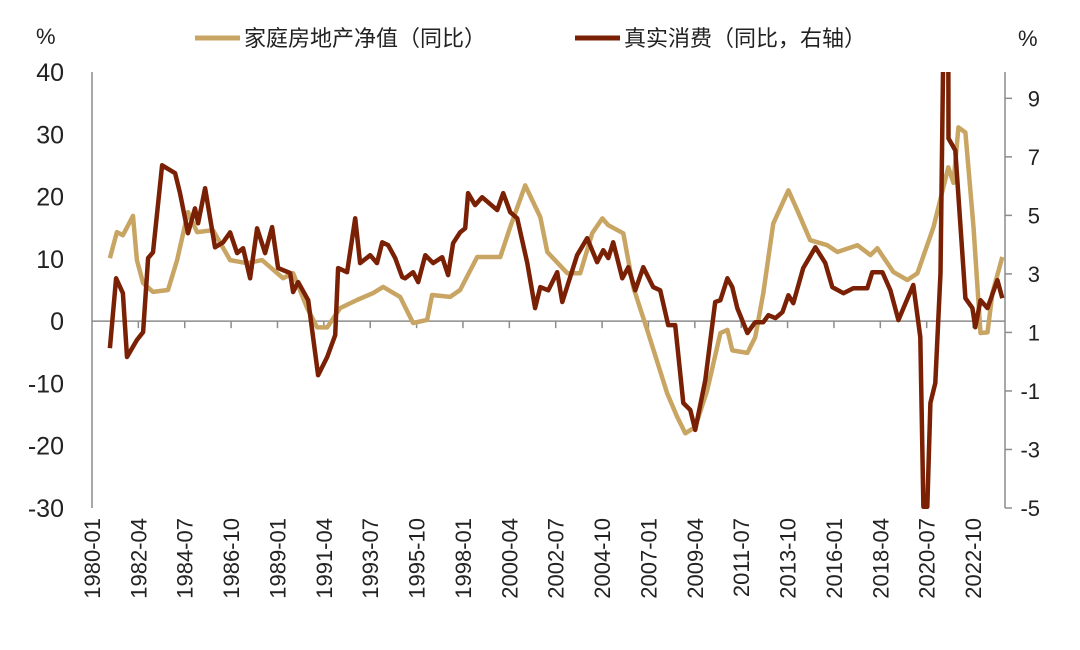  What do you see at coordinates (556, 558) in the screenshot?
I see `x-tick-label: 2002-07` at bounding box center [556, 558].